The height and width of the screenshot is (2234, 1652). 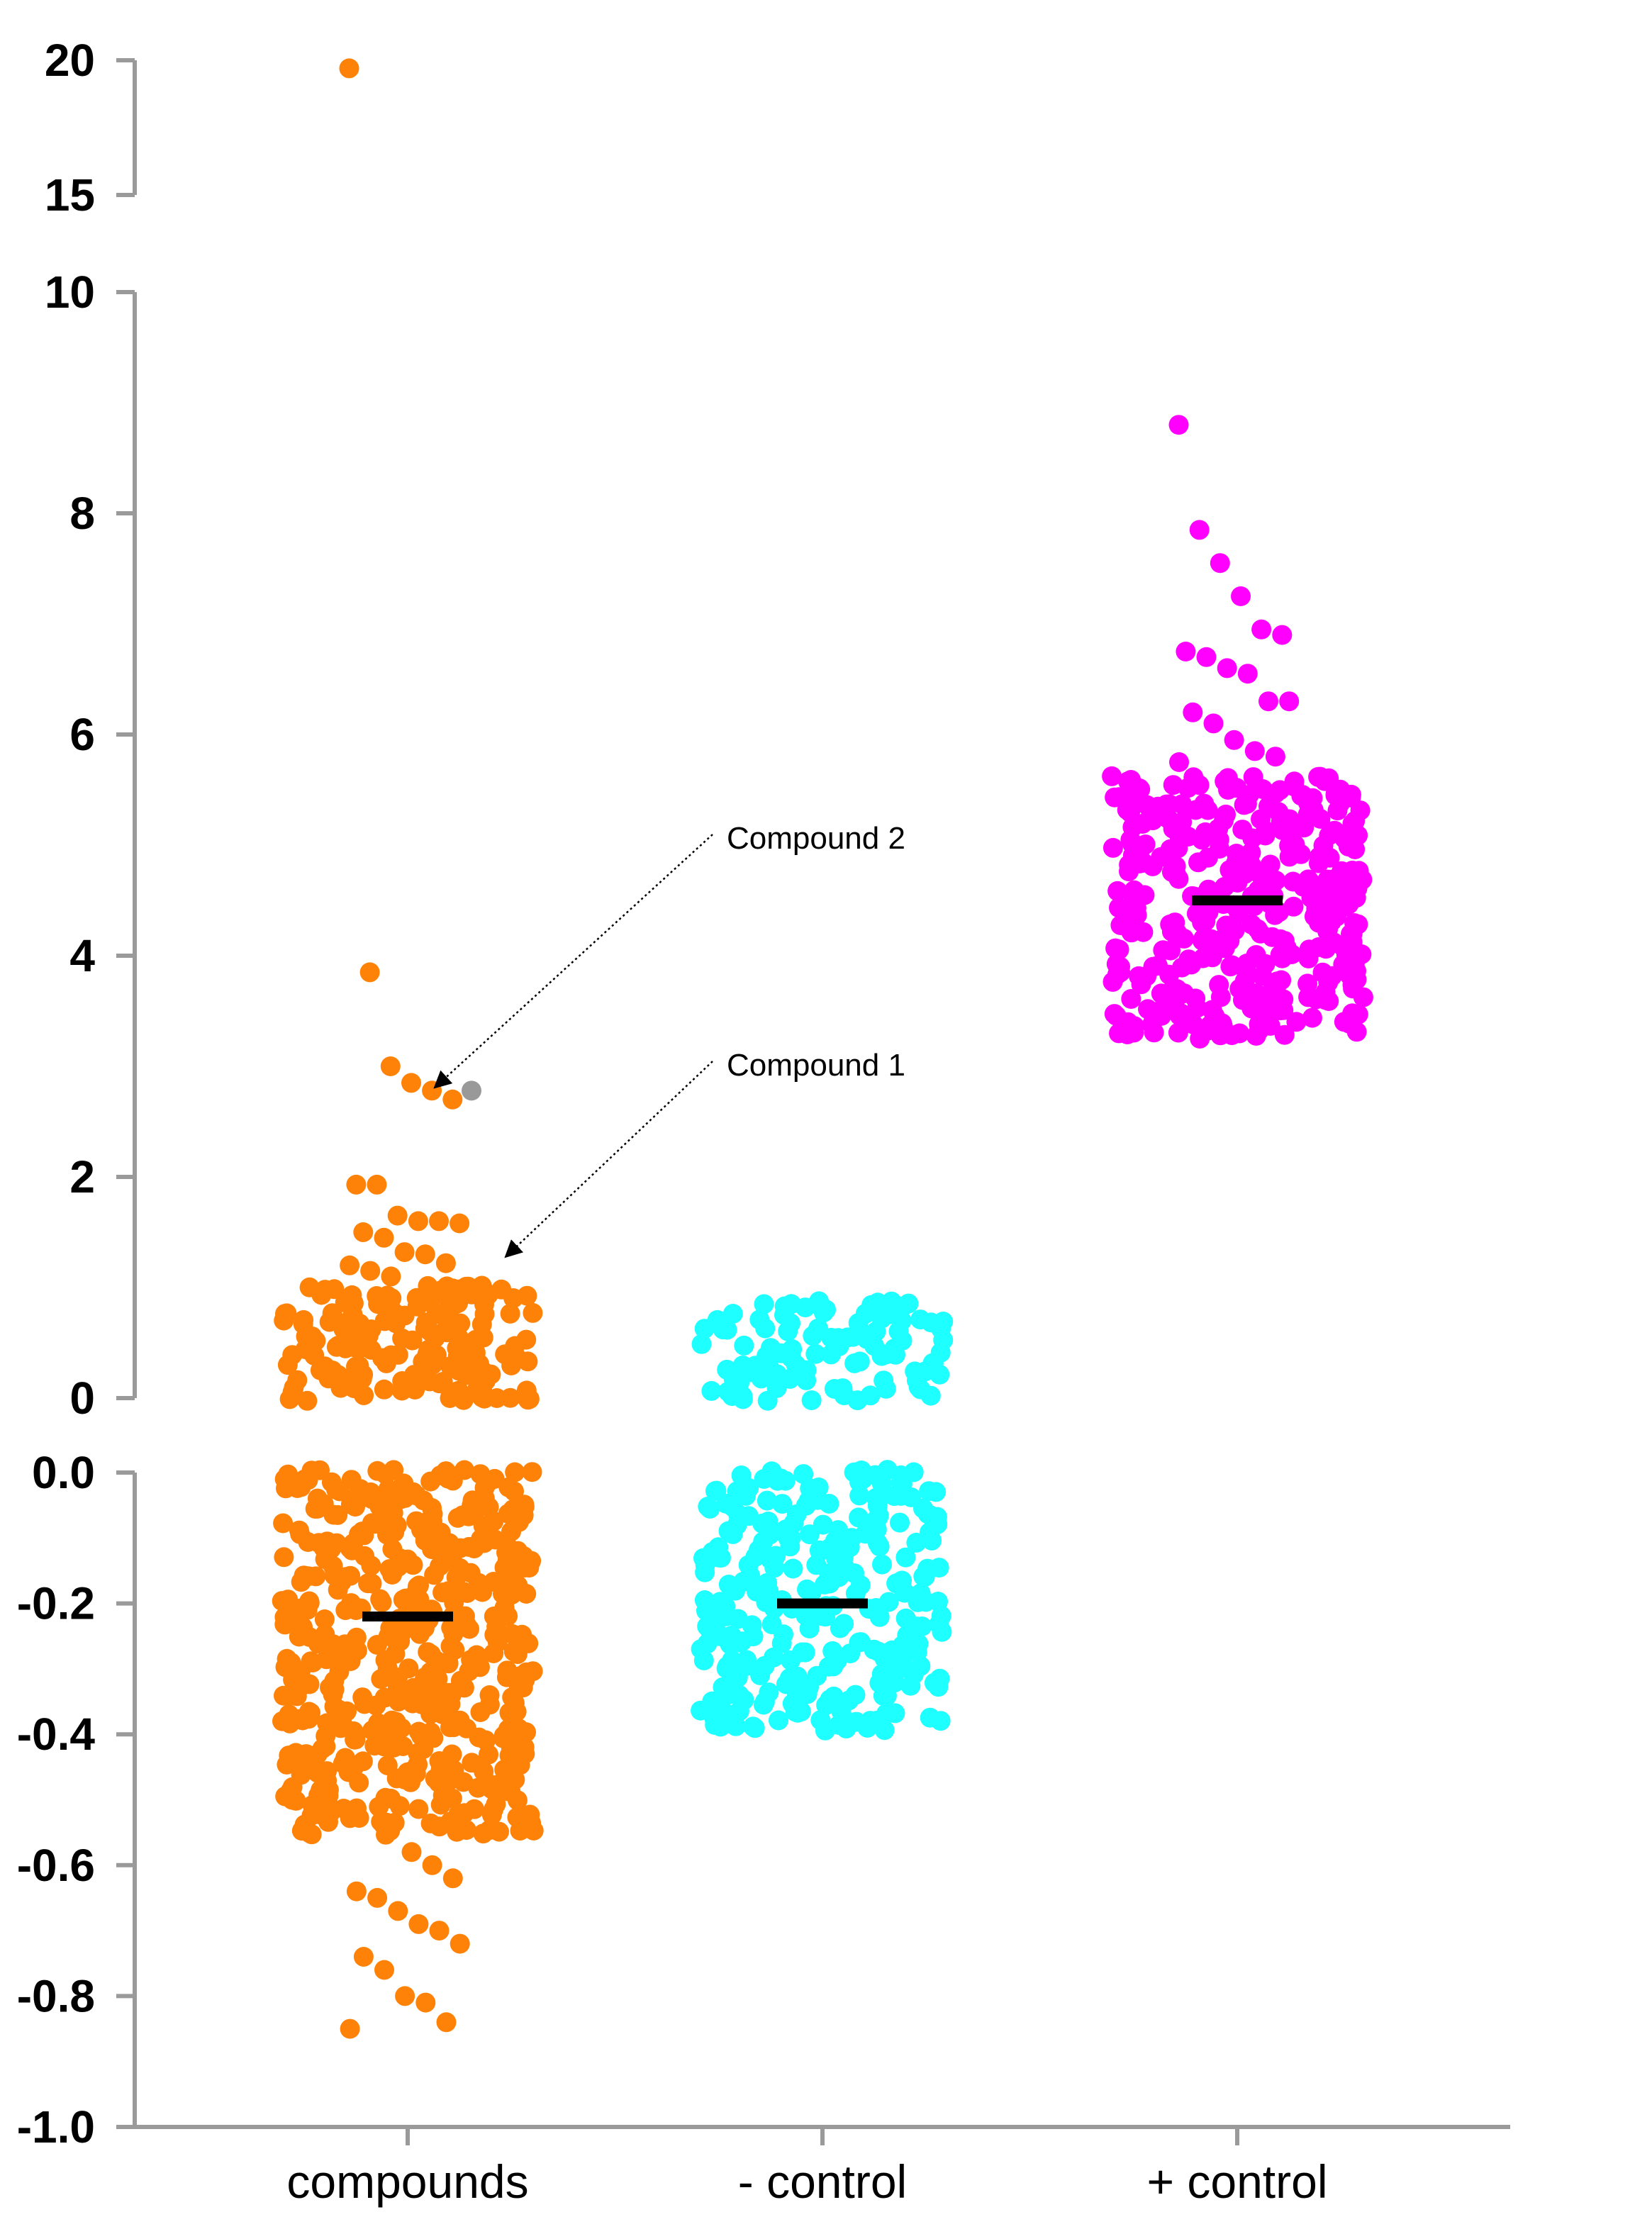 I want to click on y-tick-label: 20, so click(x=70, y=60).